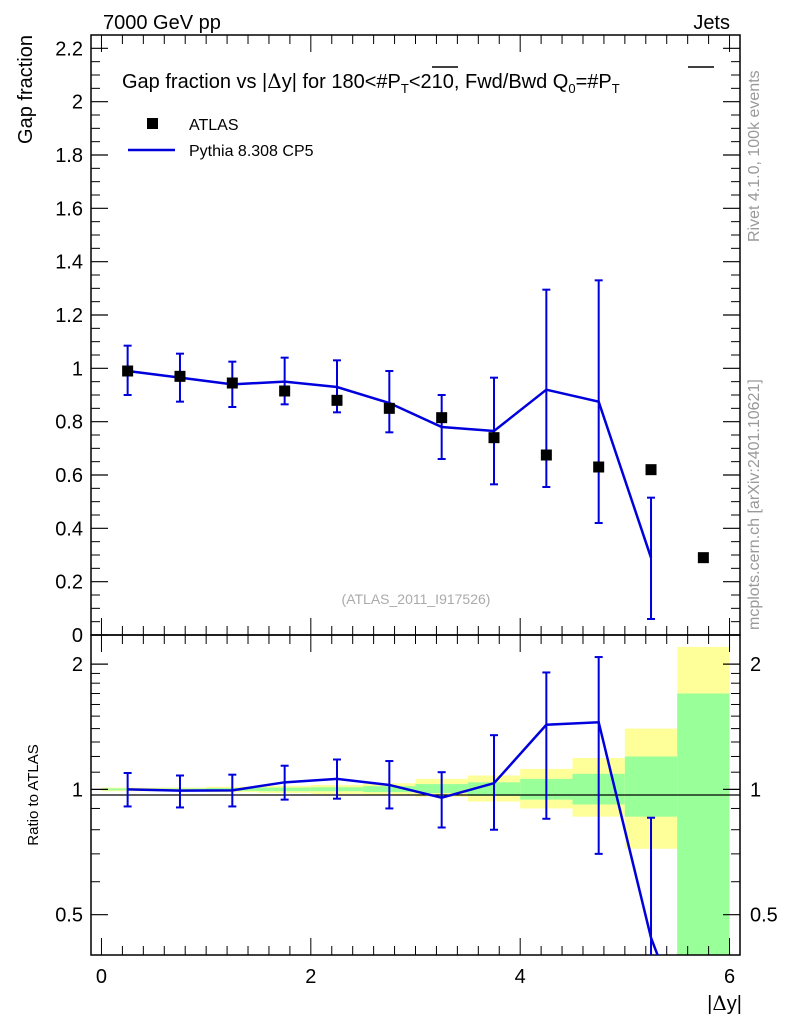  Describe the element at coordinates (69, 316) in the screenshot. I see `main-y-tick-label: 1.2` at that location.